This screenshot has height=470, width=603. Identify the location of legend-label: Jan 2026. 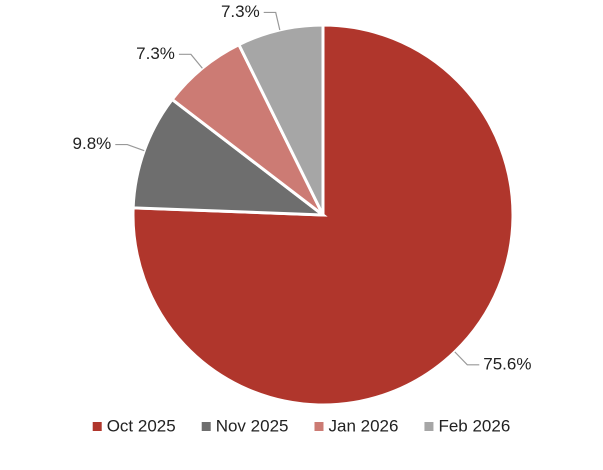
(363, 425).